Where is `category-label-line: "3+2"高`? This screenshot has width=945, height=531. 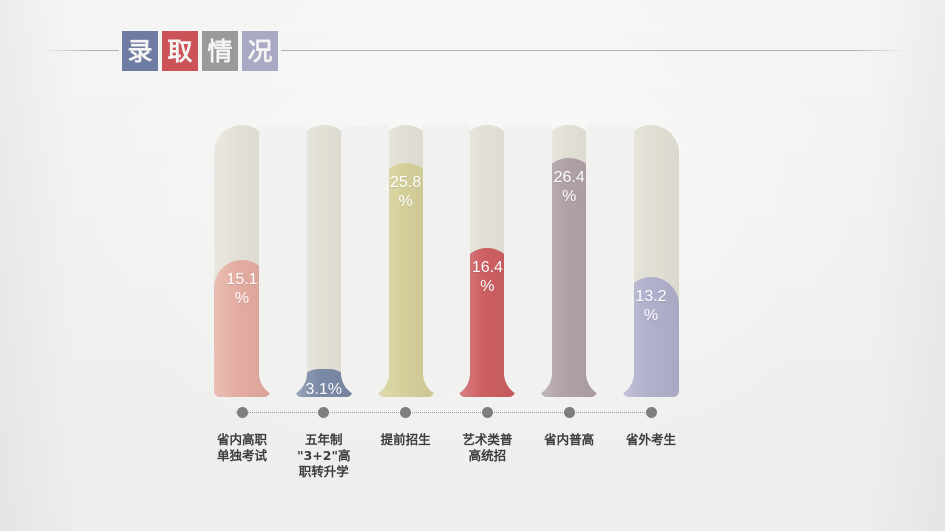 category-label-line: "3+2"高 is located at coordinates (324, 455).